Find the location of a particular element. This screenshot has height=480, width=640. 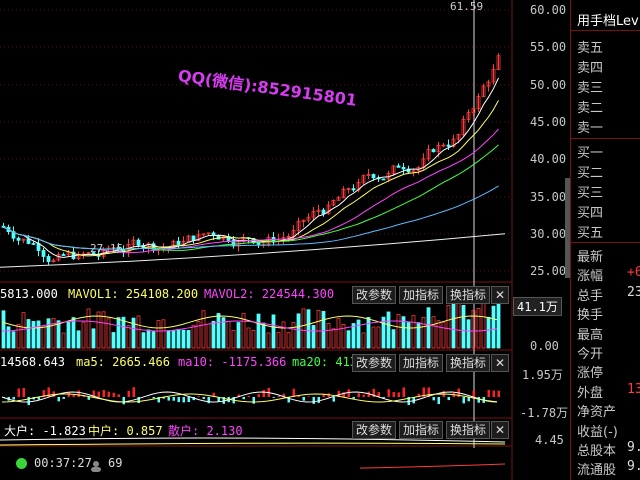

sell-level-label: 卖三 is located at coordinates (590, 88).